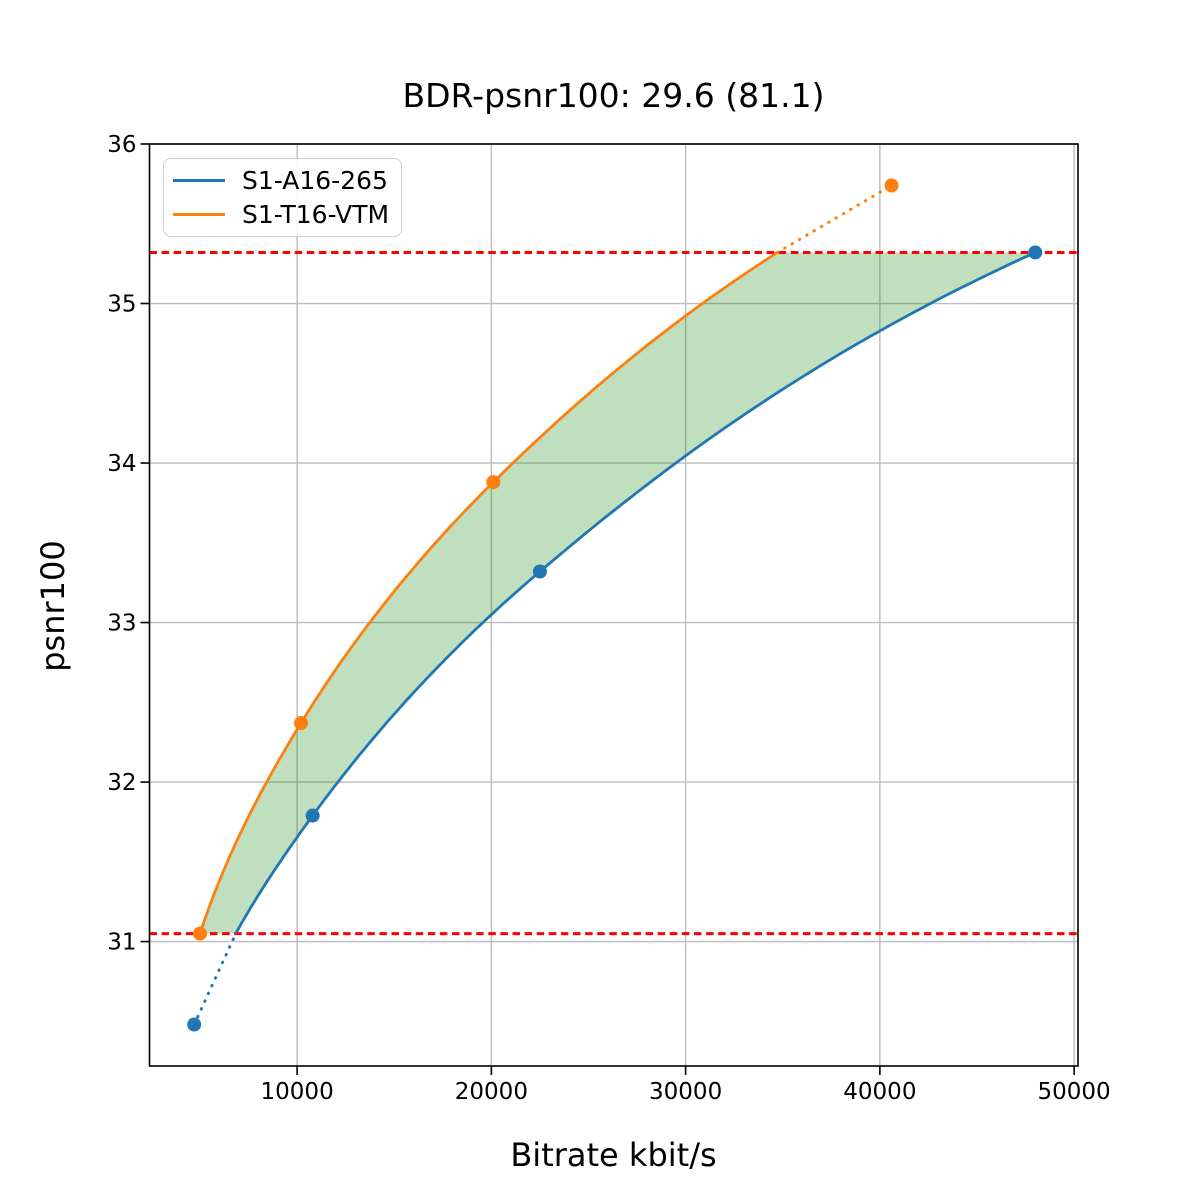 The width and height of the screenshot is (1200, 1200). Describe the element at coordinates (282, 197) in the screenshot. I see `legend: S1-A16-265 S1-T16-VTM` at that location.